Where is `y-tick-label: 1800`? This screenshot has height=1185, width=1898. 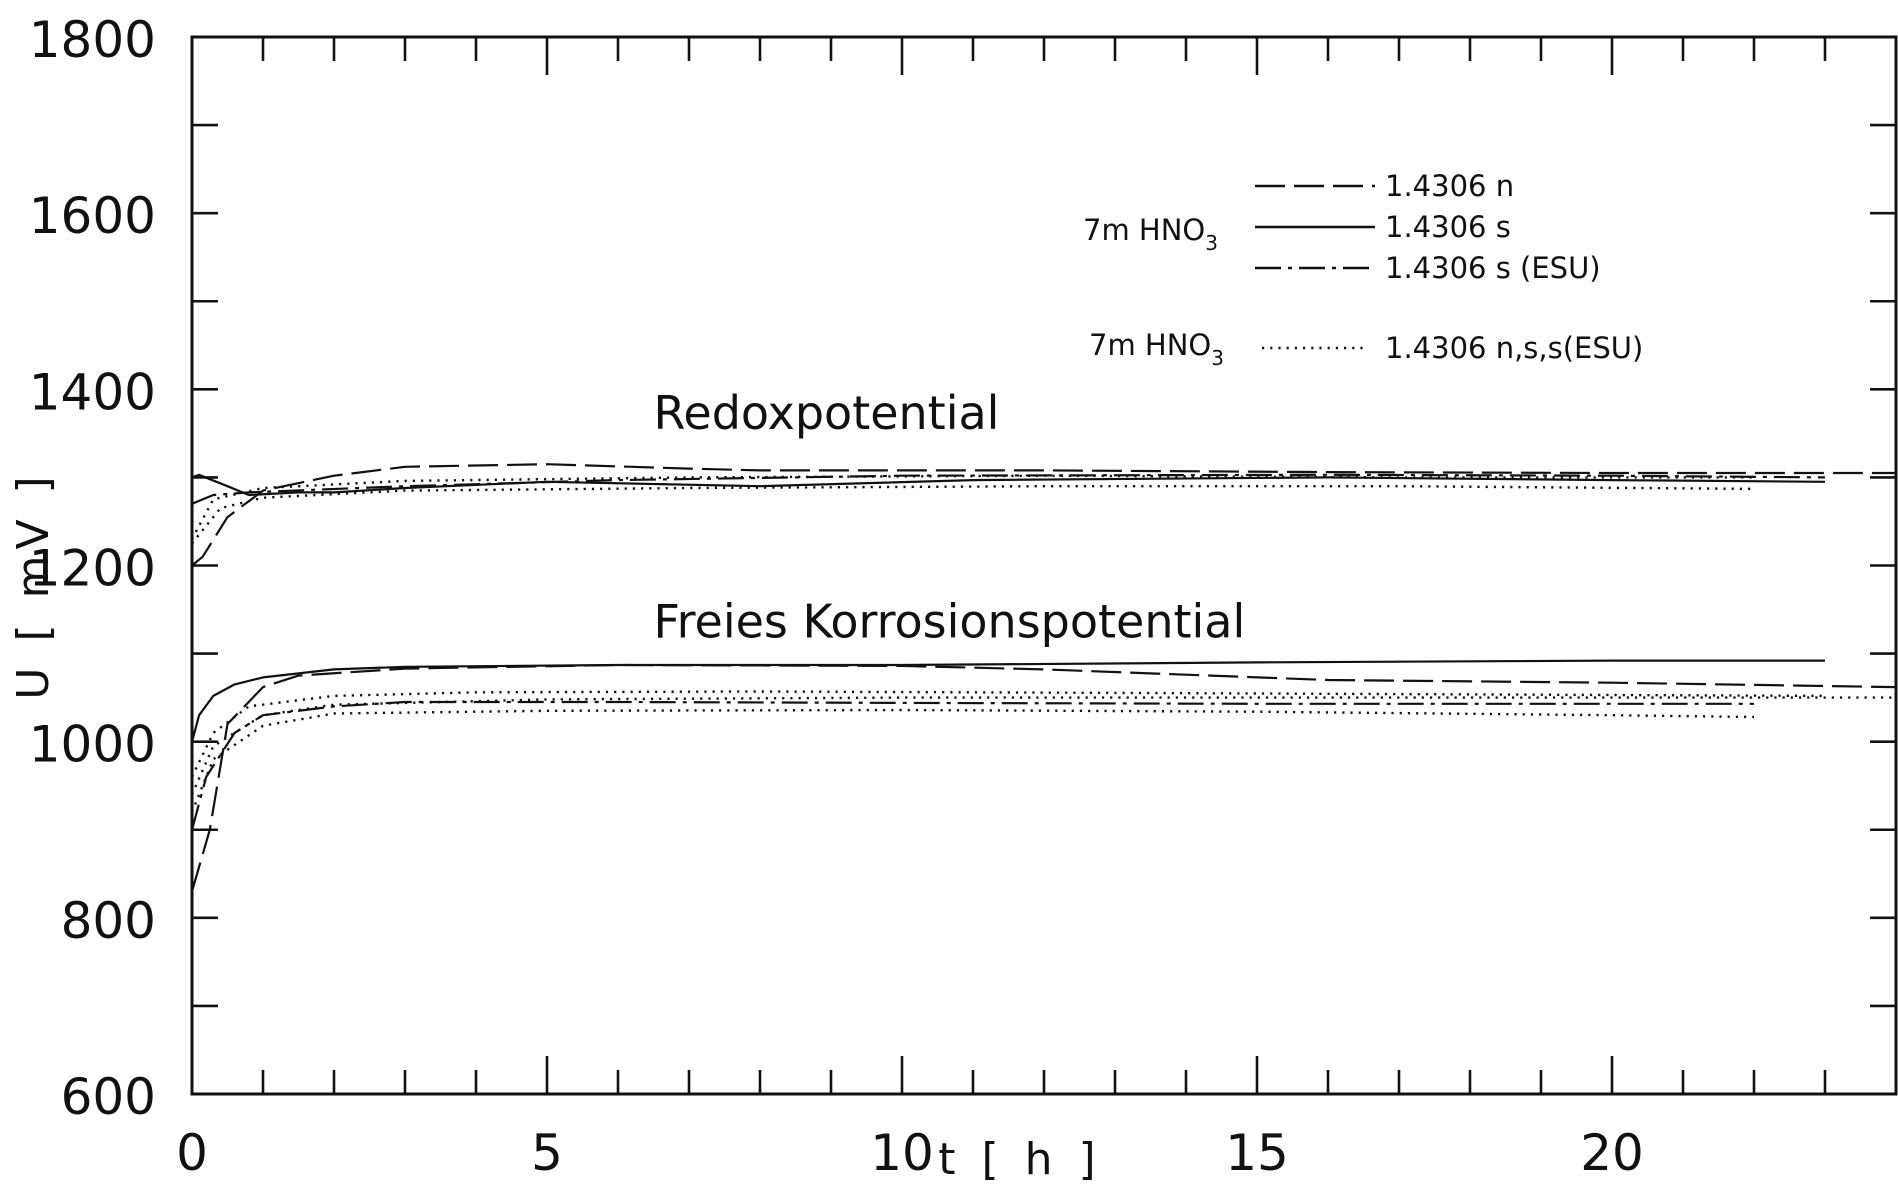
y-tick-label: 1800 is located at coordinates (92, 40).